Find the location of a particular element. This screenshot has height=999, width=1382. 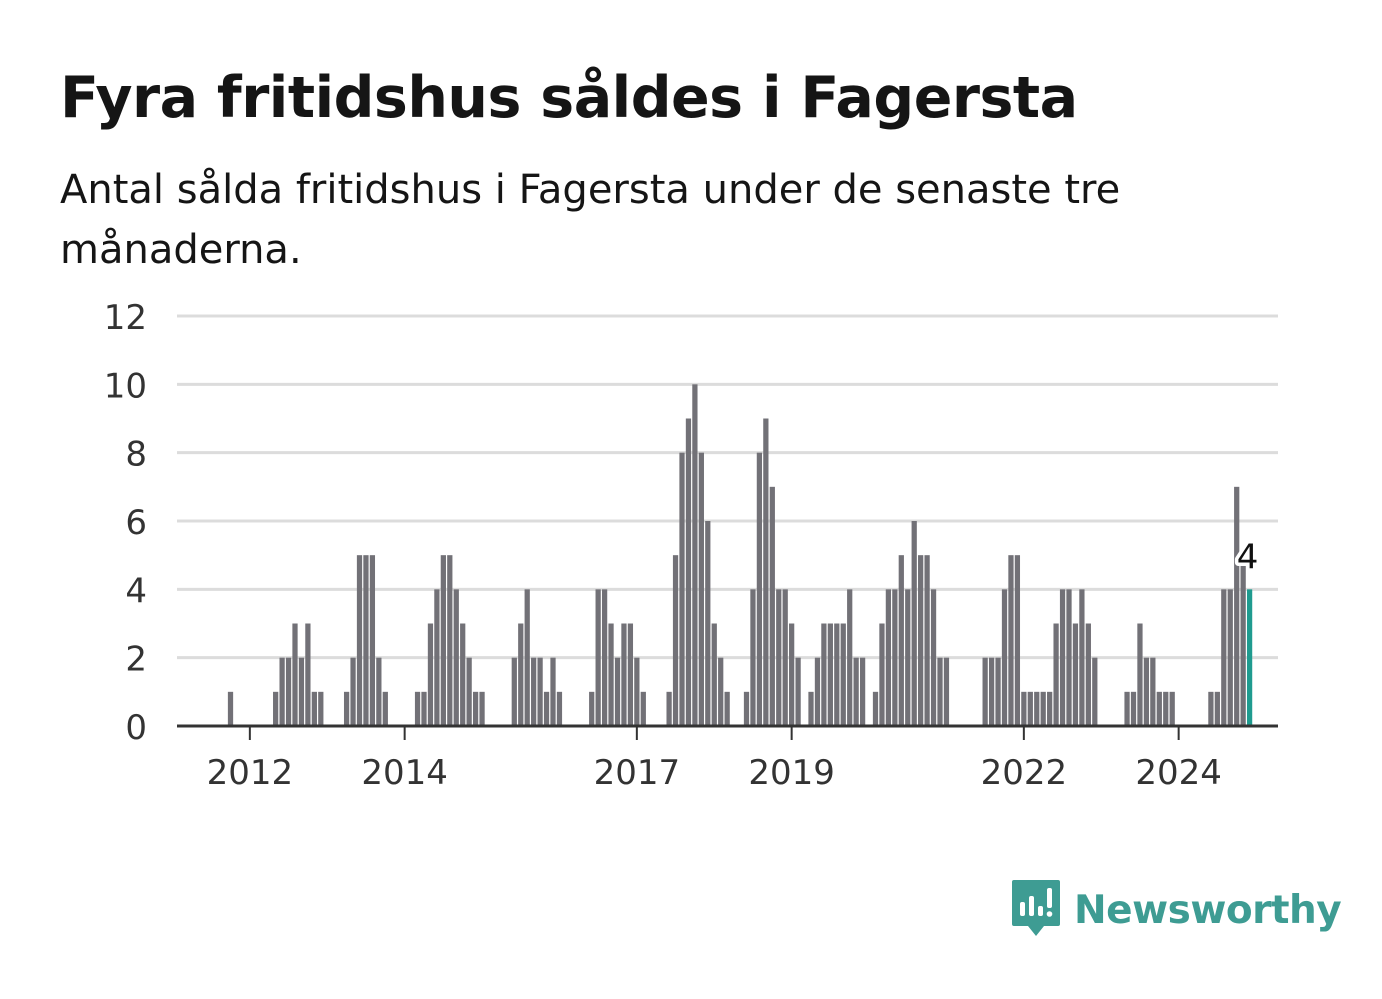

newsworthy-brand: Newsworthy is located at coordinates (1176, 910).